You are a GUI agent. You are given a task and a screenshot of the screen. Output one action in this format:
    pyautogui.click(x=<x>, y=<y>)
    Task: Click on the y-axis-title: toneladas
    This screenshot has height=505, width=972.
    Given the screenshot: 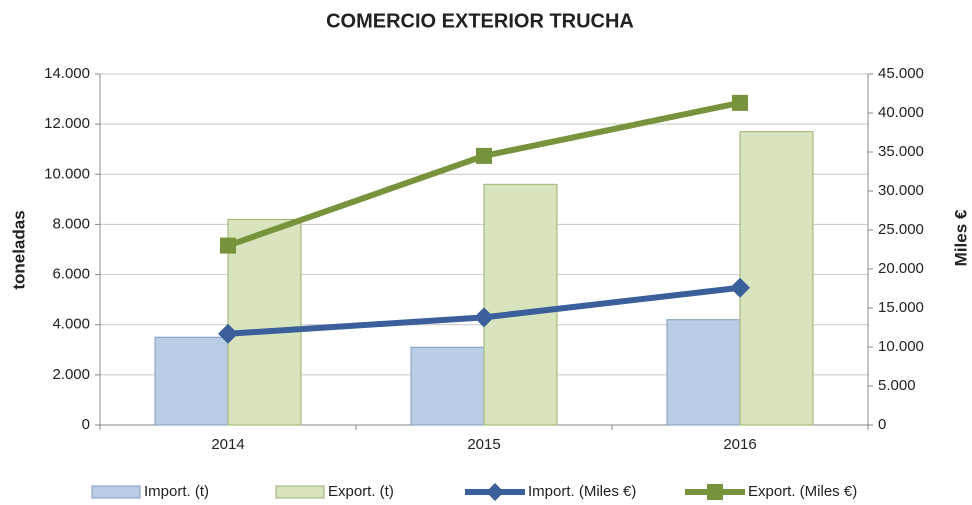 What is the action you would take?
    pyautogui.click(x=18, y=249)
    